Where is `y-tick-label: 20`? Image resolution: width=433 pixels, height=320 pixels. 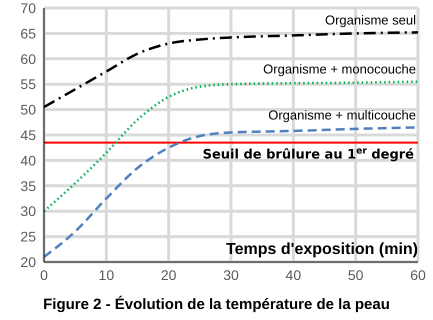 y-tick-label: 20 is located at coordinates (28, 262).